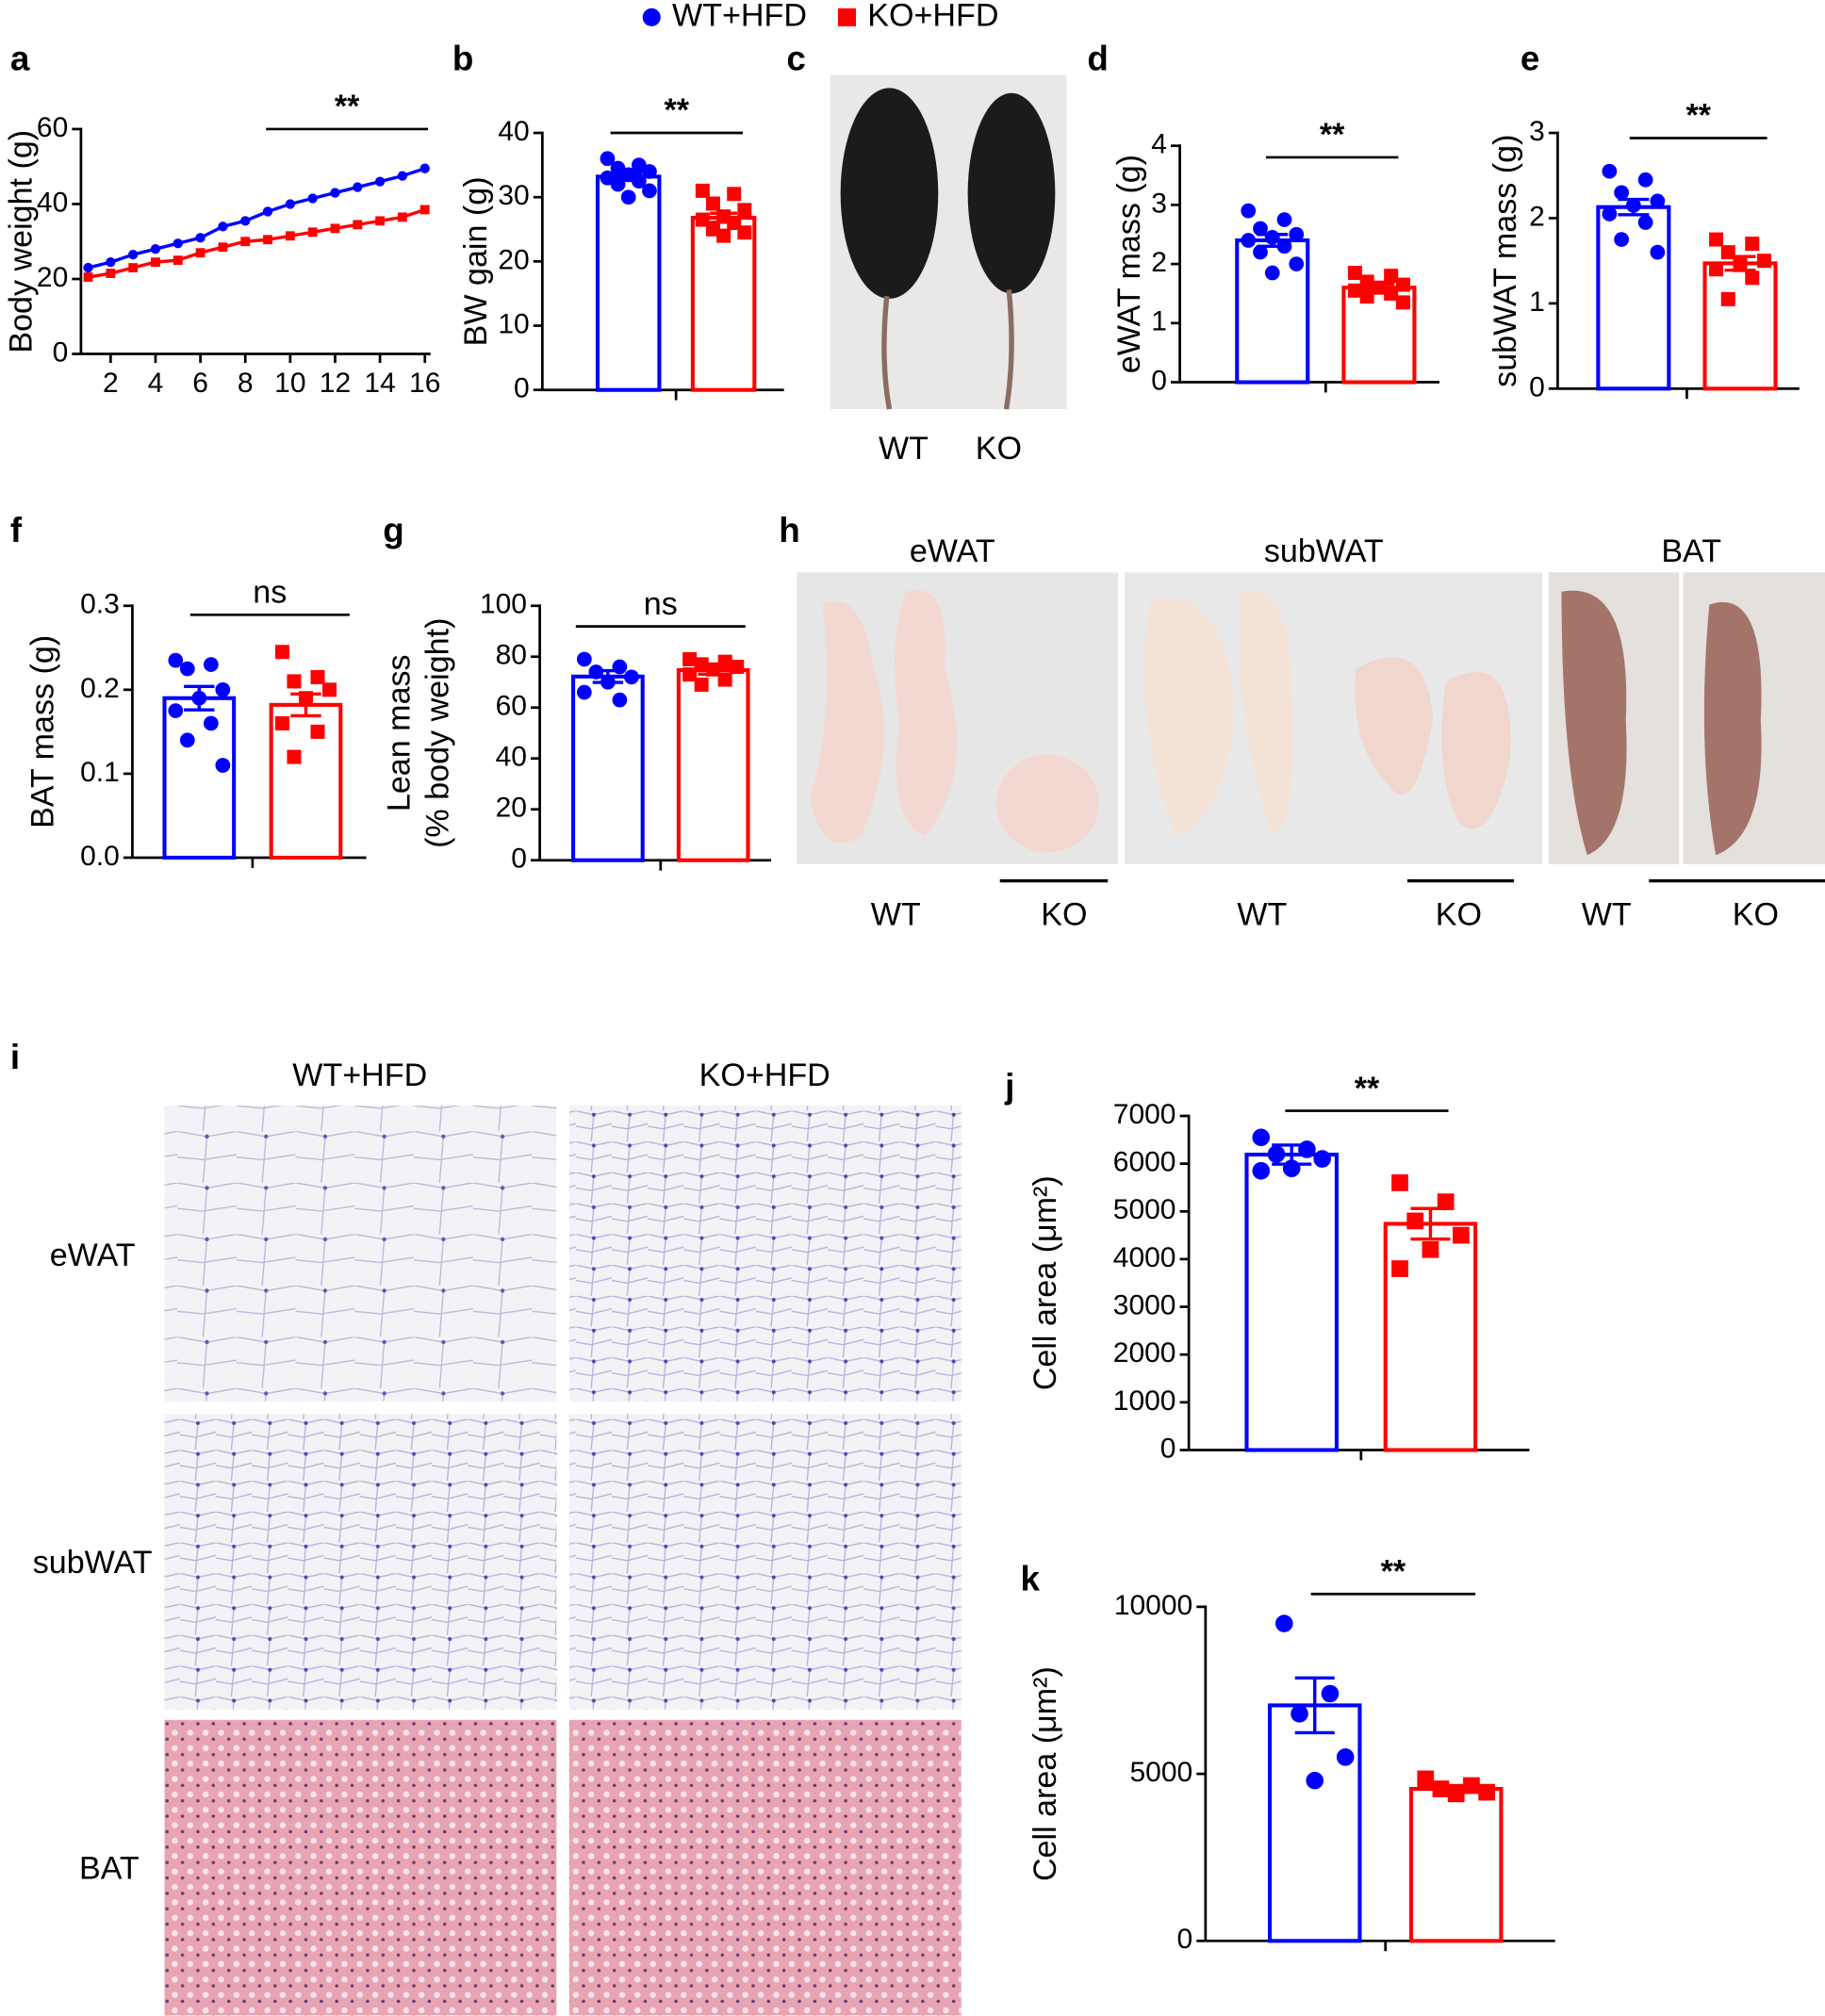 Image resolution: width=1825 pixels, height=2016 pixels. Describe the element at coordinates (399, 732) in the screenshot. I see `y-axis-label: Lean mass` at that location.